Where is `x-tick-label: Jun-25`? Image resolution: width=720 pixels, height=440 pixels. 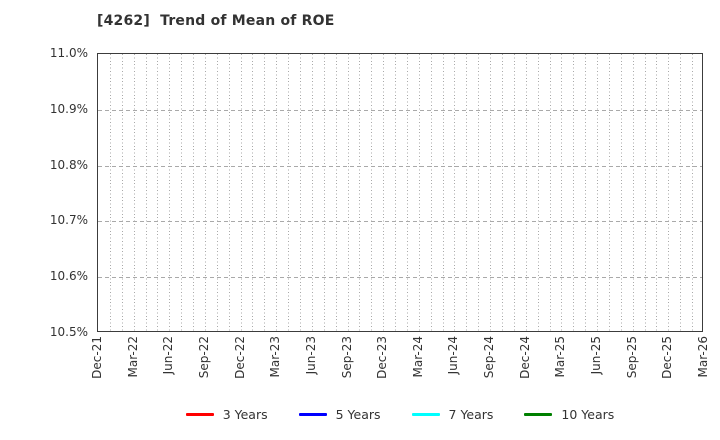 x-tick-label: Jun-25 is located at coordinates (596, 355).